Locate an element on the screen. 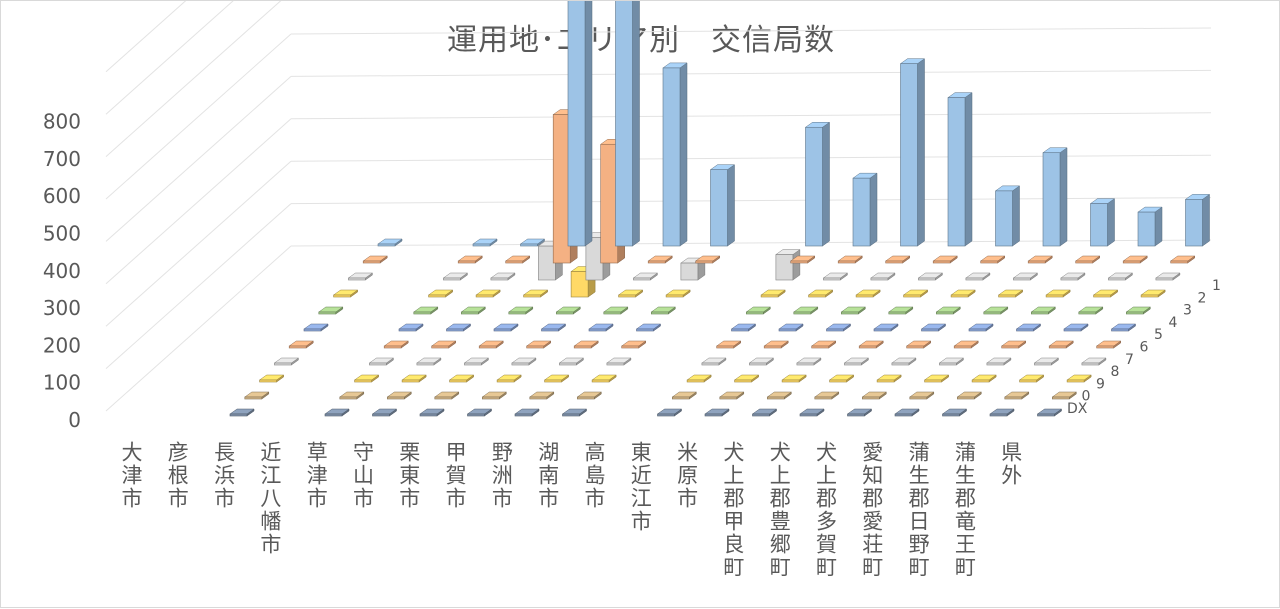  category-label: 犬上郡多賀町 is located at coordinates (826, 510).